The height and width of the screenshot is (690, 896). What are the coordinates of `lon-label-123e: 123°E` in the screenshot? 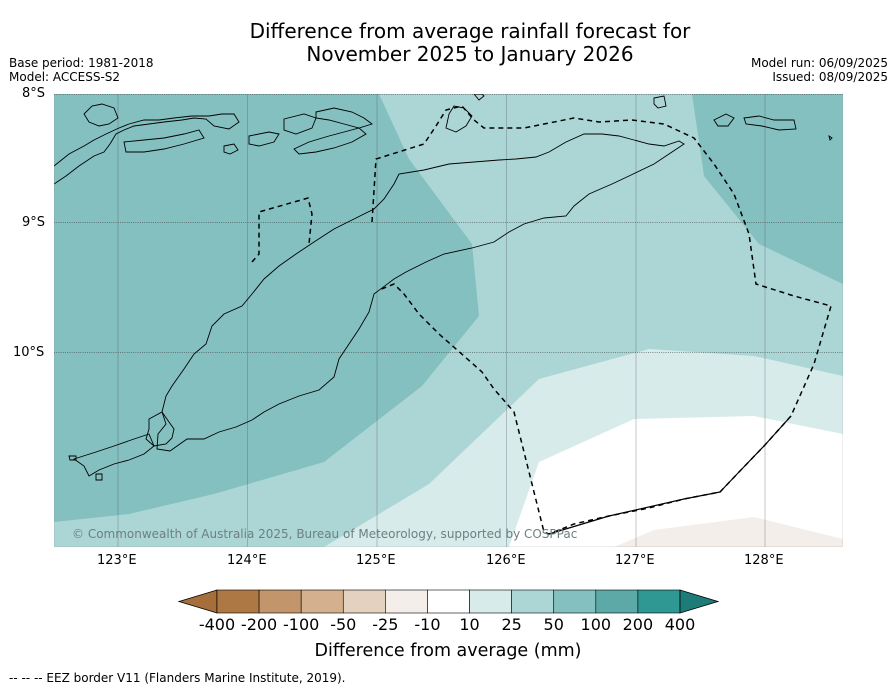 It's located at (117, 560).